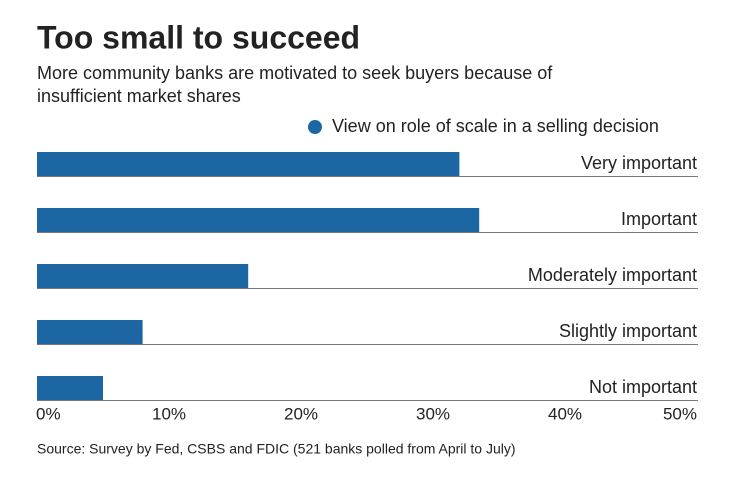 Image resolution: width=740 pixels, height=487 pixels. Describe the element at coordinates (612, 275) in the screenshot. I see `category-label: Moderately important` at that location.